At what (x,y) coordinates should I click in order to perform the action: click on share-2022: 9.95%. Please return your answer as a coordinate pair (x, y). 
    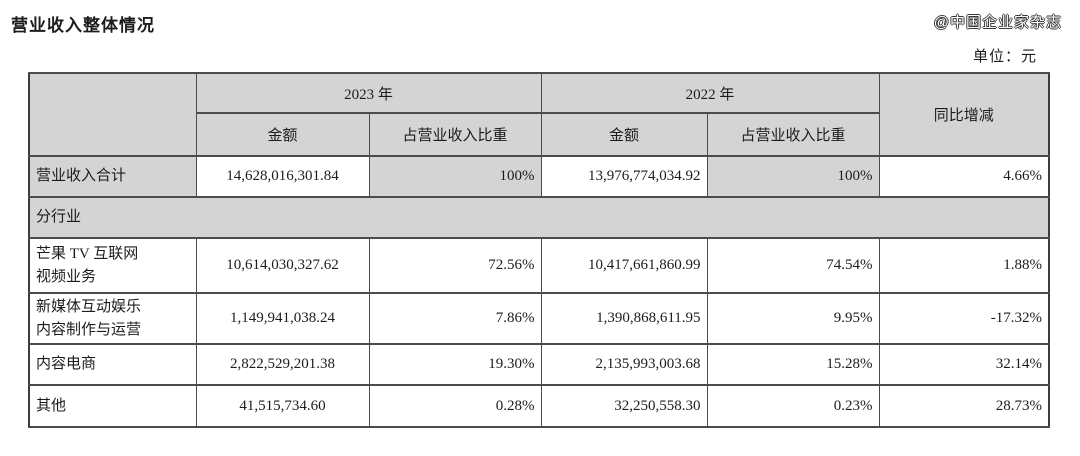
    Looking at the image, I should click on (793, 318).